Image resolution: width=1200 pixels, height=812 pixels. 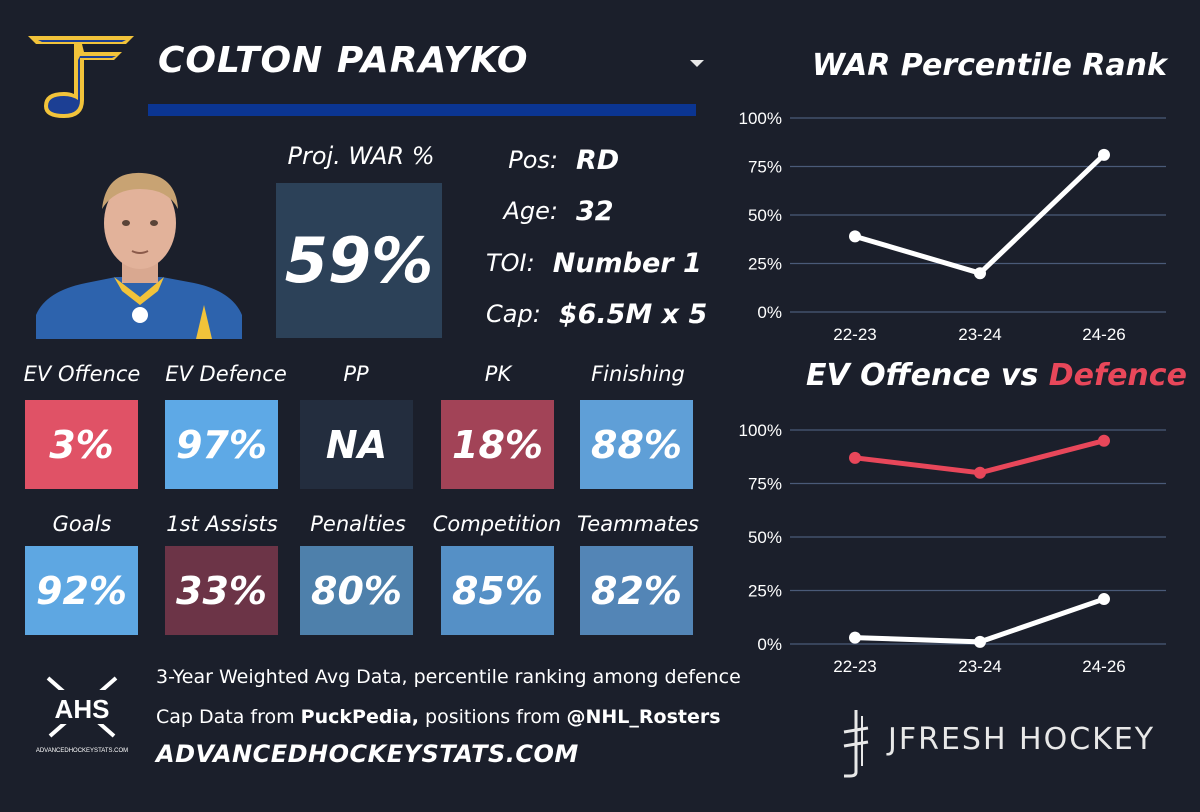 What do you see at coordinates (627, 263) in the screenshot?
I see `info-value: Number 1` at bounding box center [627, 263].